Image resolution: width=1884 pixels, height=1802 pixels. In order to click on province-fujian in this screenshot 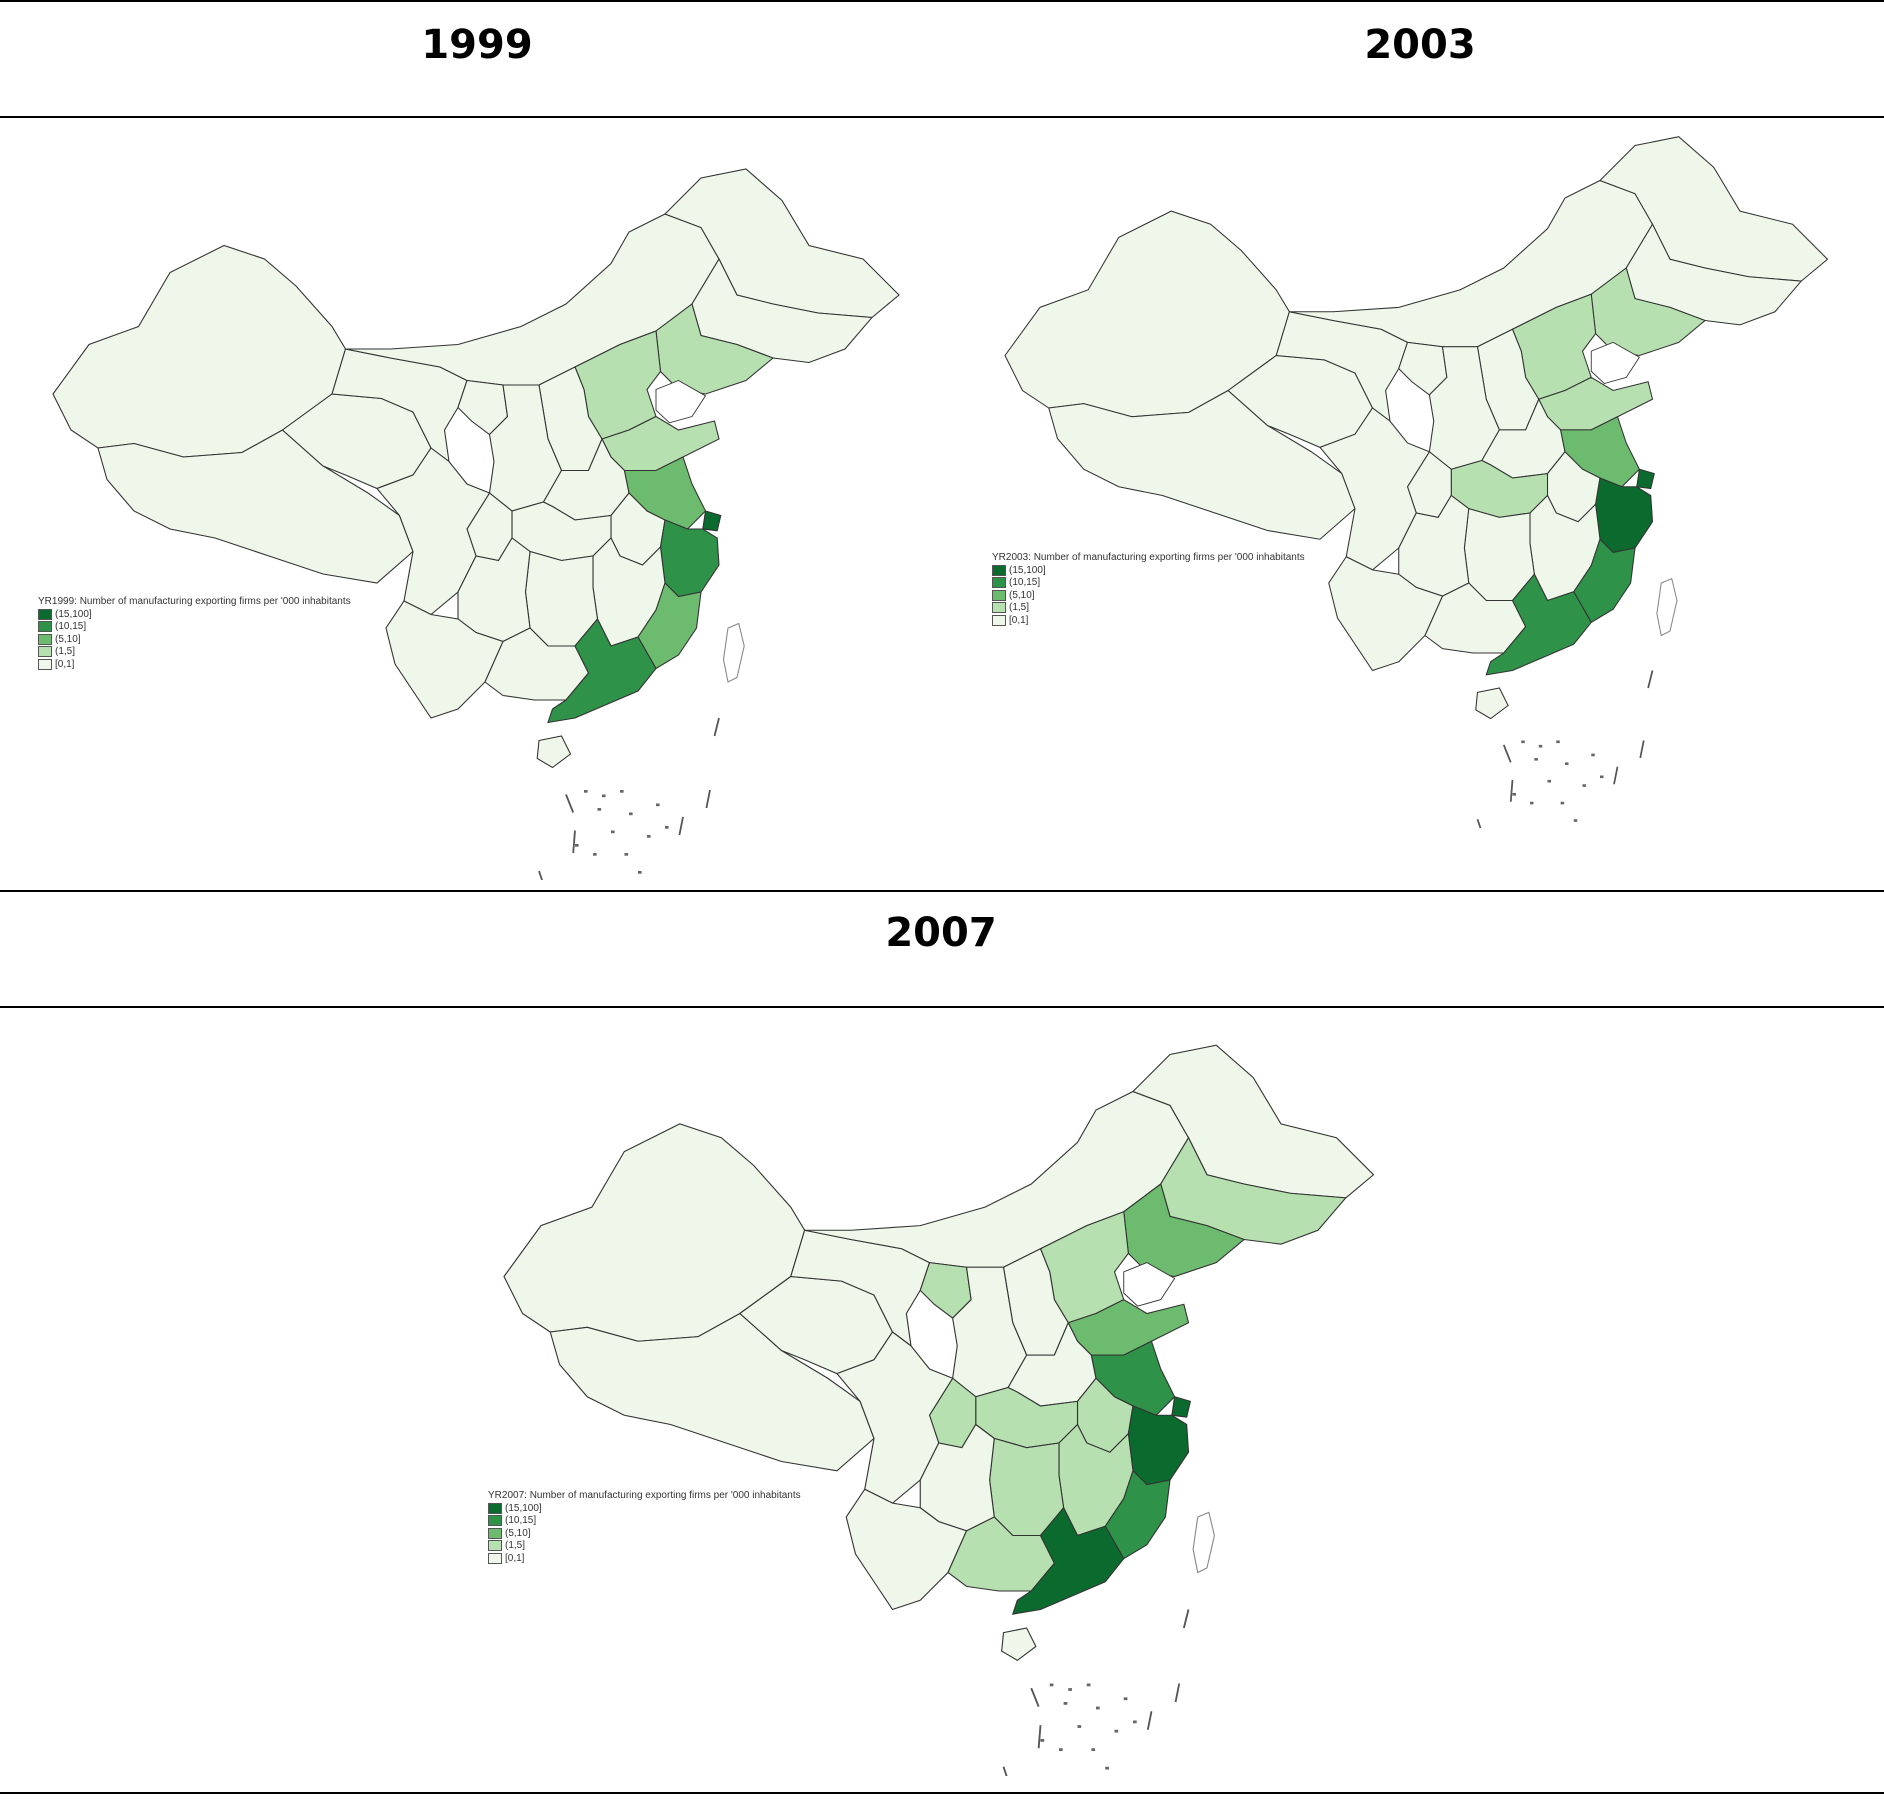, I will do `click(669, 626)`.